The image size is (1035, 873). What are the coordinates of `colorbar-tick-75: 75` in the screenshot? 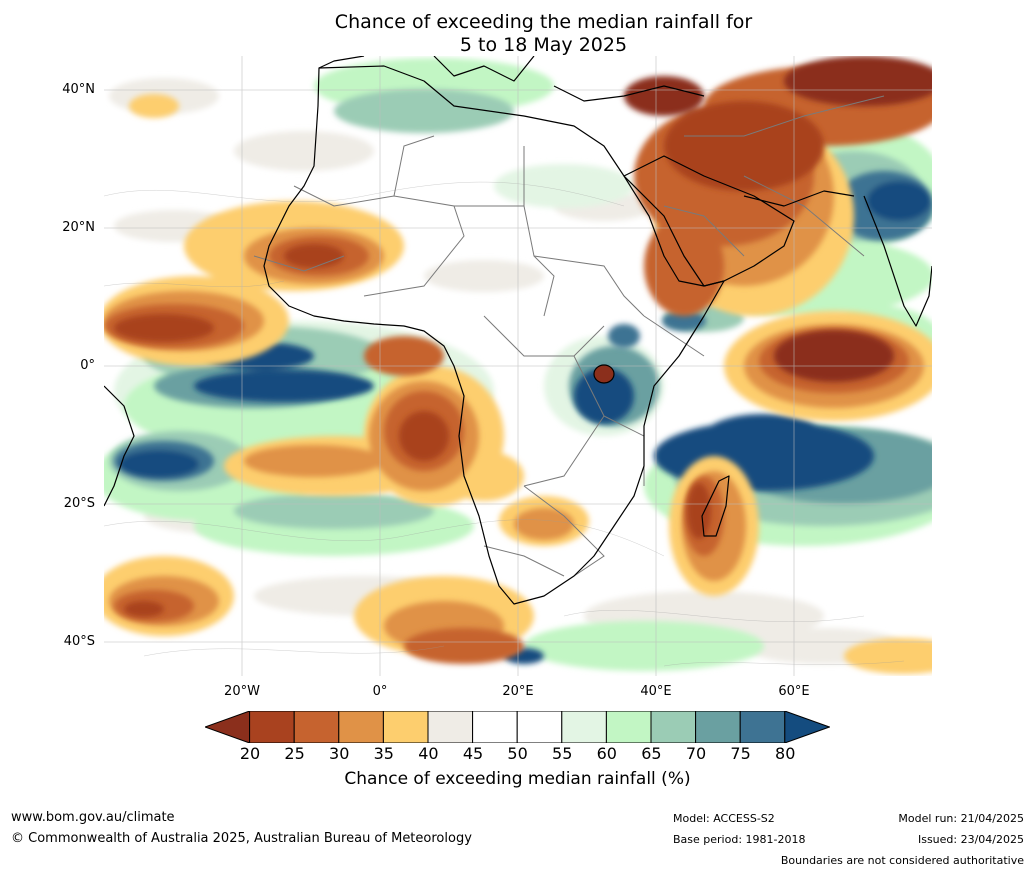 It's located at (740, 753).